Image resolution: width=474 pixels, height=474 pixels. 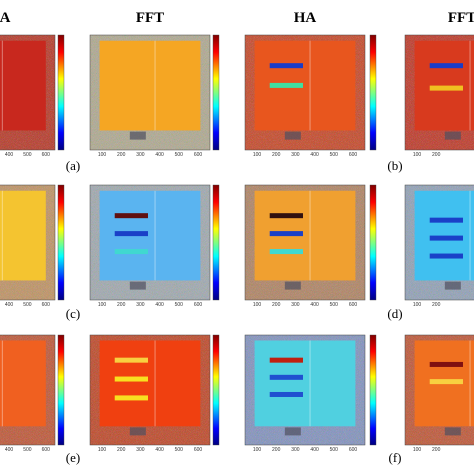 What do you see at coordinates (394, 313) in the screenshot?
I see `panel-label: (d)` at bounding box center [394, 313].